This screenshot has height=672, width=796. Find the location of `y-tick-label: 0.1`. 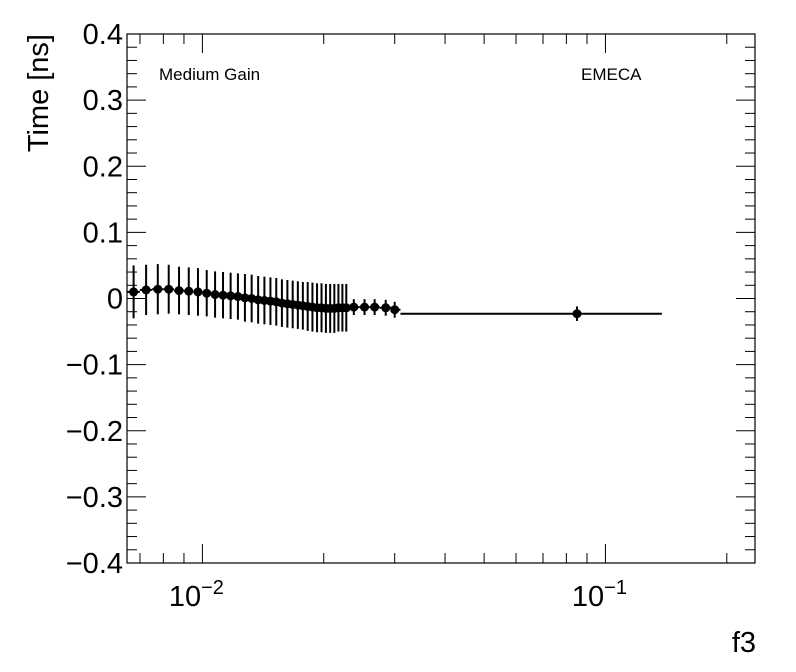

y-tick-label: 0.1 is located at coordinates (103, 233).